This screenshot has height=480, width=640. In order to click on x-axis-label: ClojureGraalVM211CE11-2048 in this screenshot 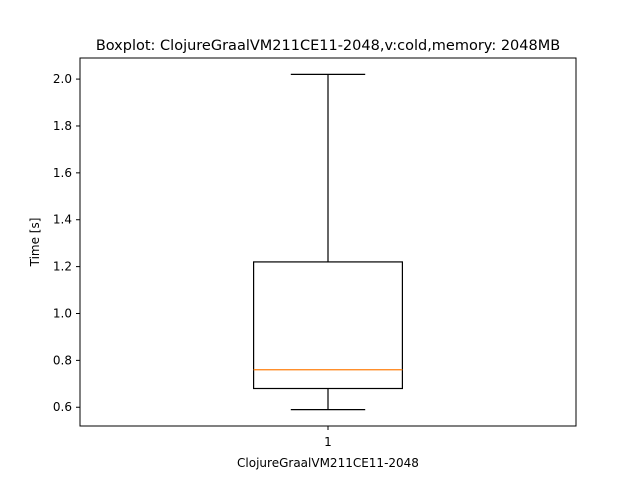, I will do `click(328, 463)`.